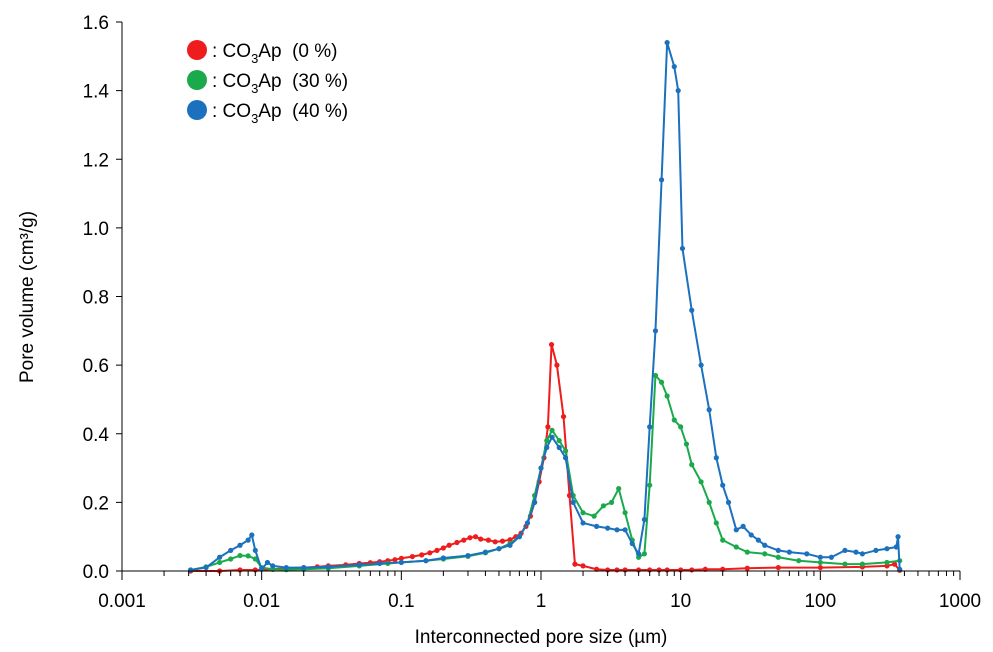 The height and width of the screenshot is (652, 993). I want to click on y-tick-label: 0.8, so click(96, 298).